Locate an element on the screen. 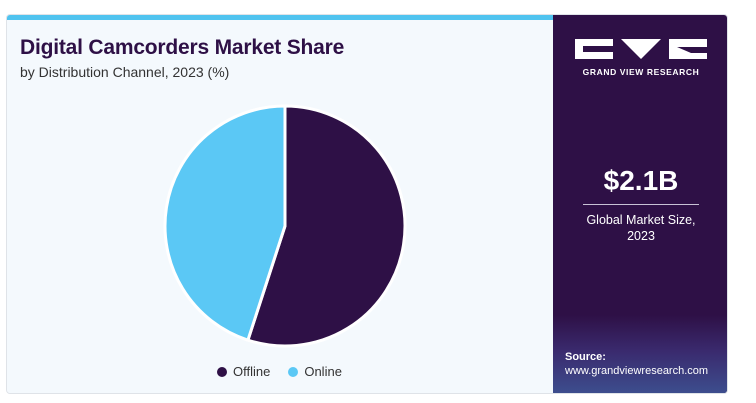 The width and height of the screenshot is (756, 403). source-url: www.grandviewresearch.com is located at coordinates (637, 371).